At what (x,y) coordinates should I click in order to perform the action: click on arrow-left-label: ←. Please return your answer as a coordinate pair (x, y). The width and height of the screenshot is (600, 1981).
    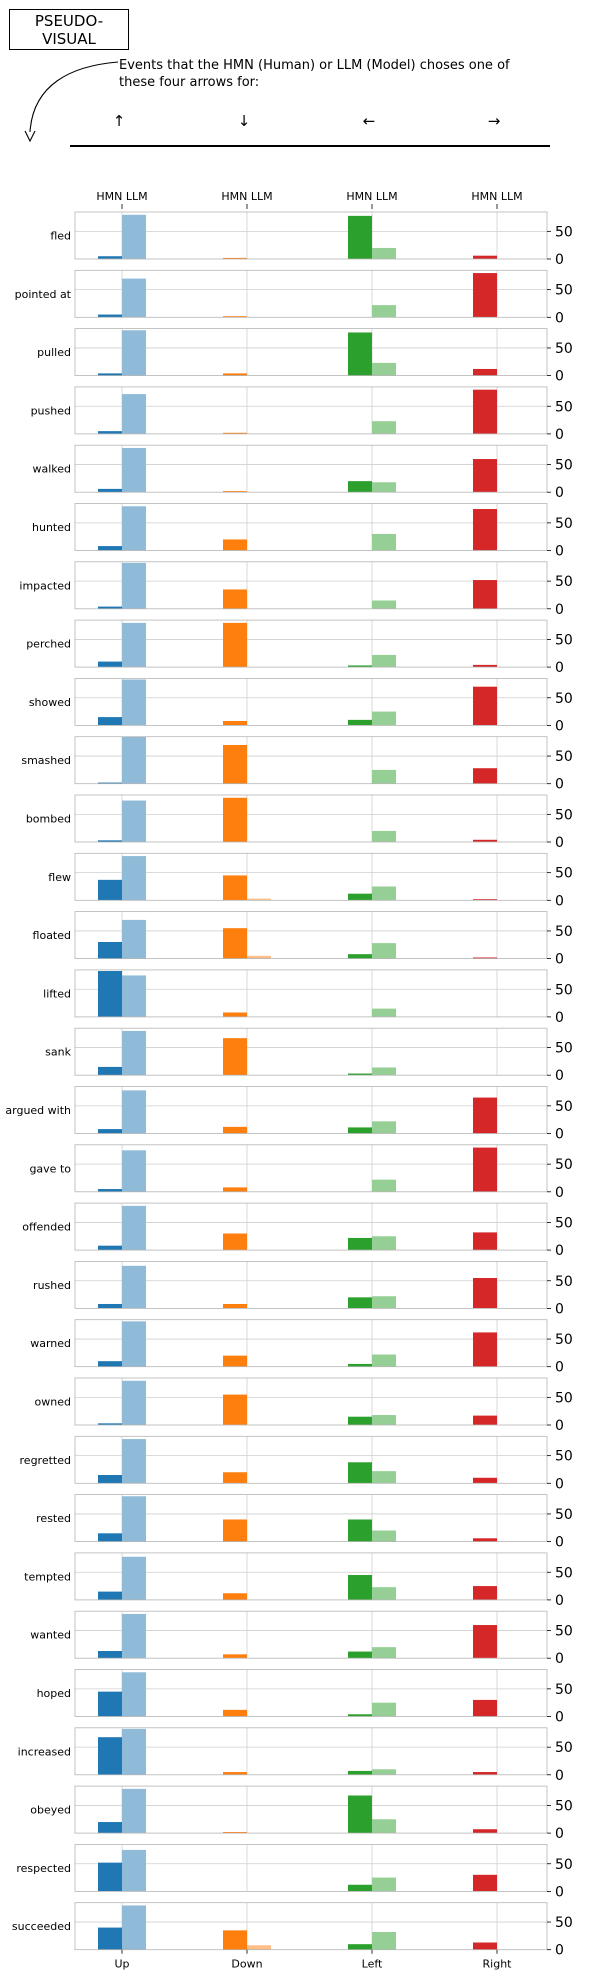
    Looking at the image, I should click on (369, 121).